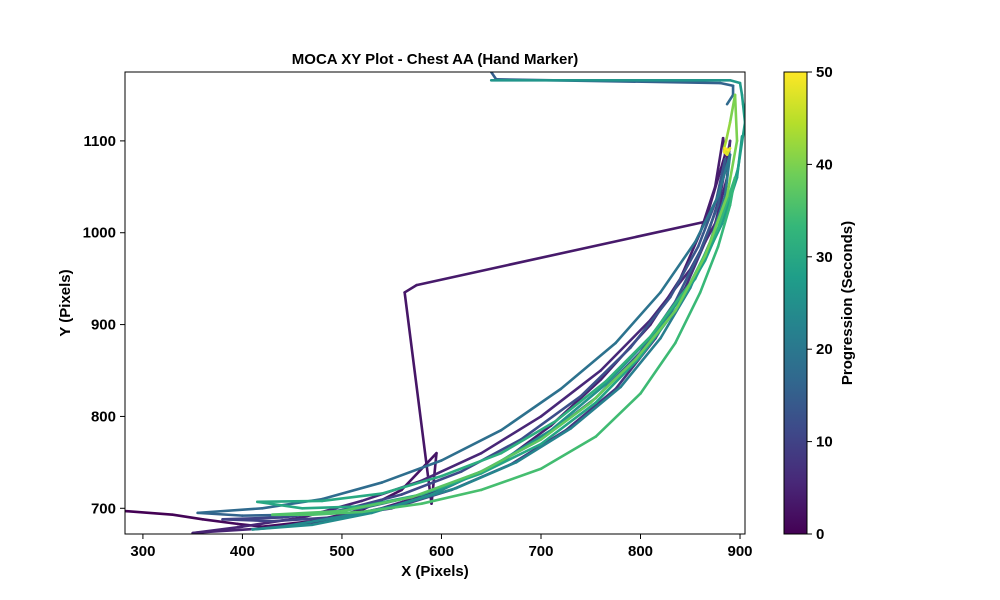  What do you see at coordinates (242, 551) in the screenshot?
I see `x-tick-label: 400` at bounding box center [242, 551].